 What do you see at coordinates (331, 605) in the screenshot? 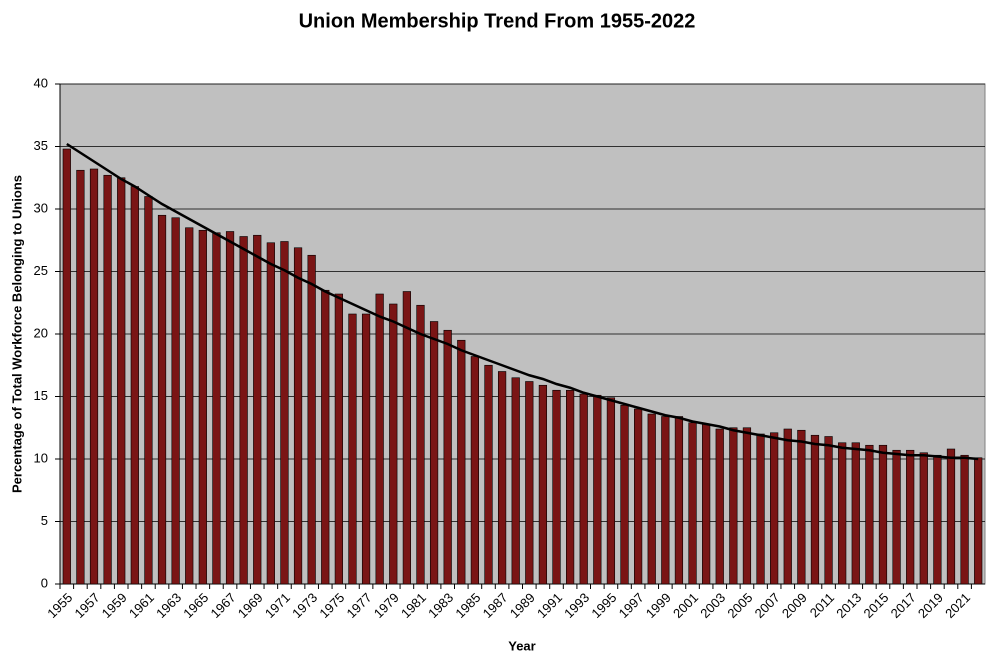
I see `x-tick-label: 1975` at bounding box center [331, 605].